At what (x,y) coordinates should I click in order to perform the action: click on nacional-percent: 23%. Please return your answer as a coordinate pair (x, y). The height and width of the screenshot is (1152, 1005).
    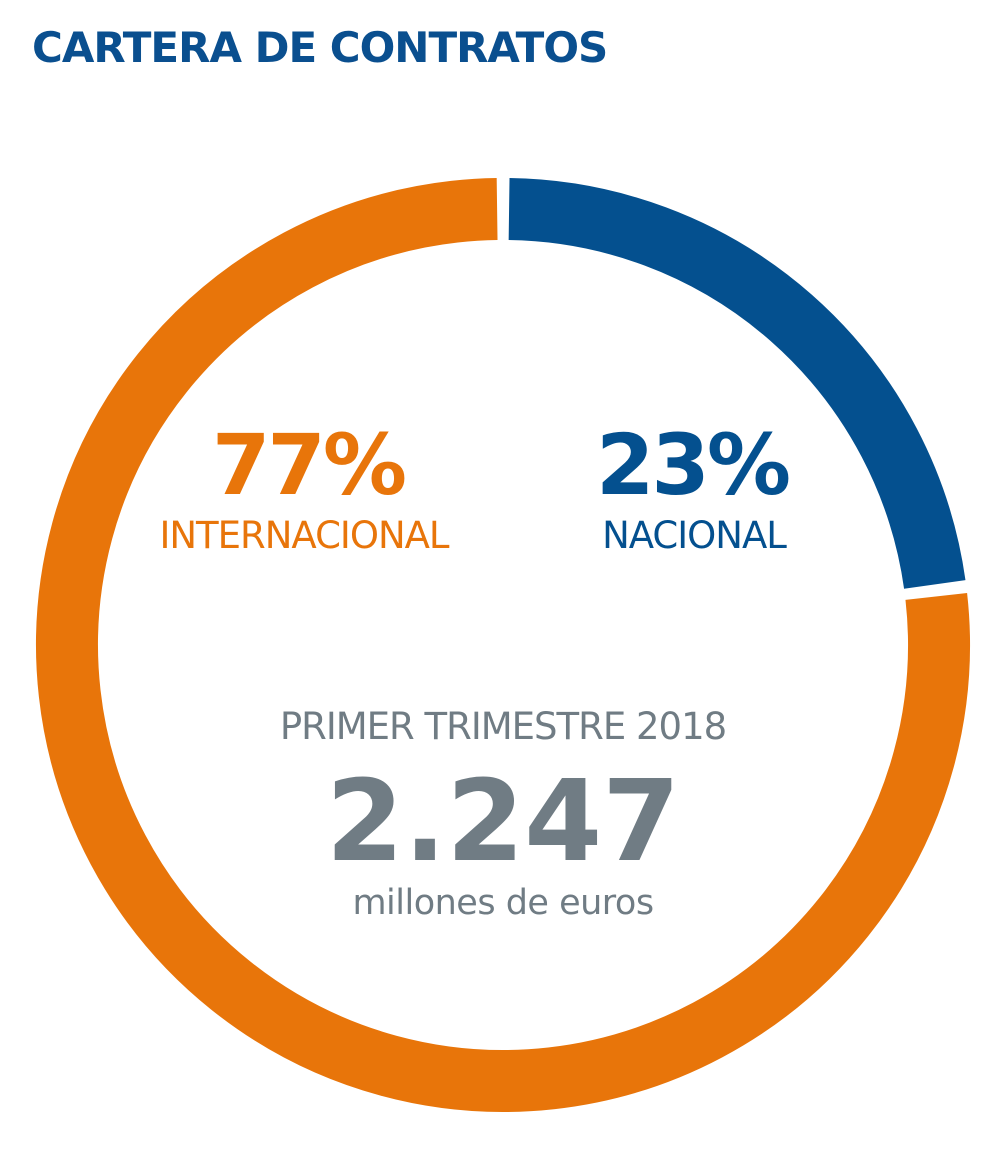
    Looking at the image, I should click on (692, 465).